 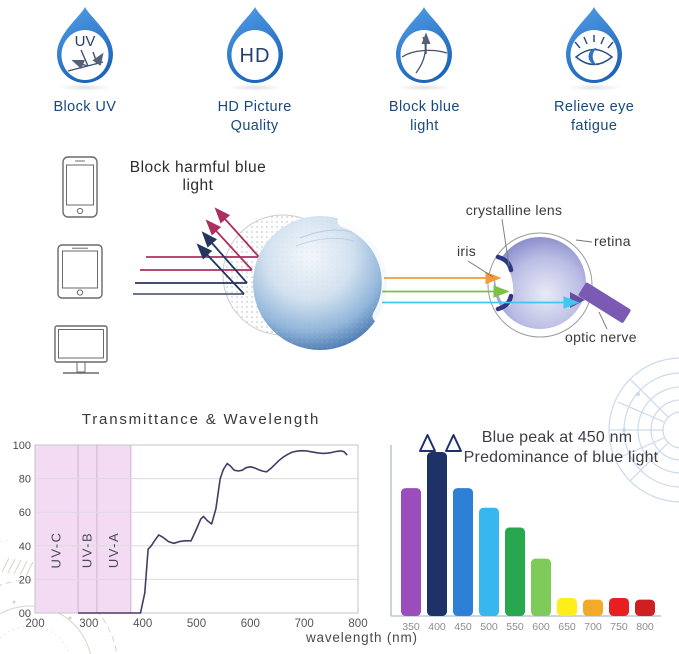 What do you see at coordinates (541, 587) in the screenshot?
I see `bar-600nm` at bounding box center [541, 587].